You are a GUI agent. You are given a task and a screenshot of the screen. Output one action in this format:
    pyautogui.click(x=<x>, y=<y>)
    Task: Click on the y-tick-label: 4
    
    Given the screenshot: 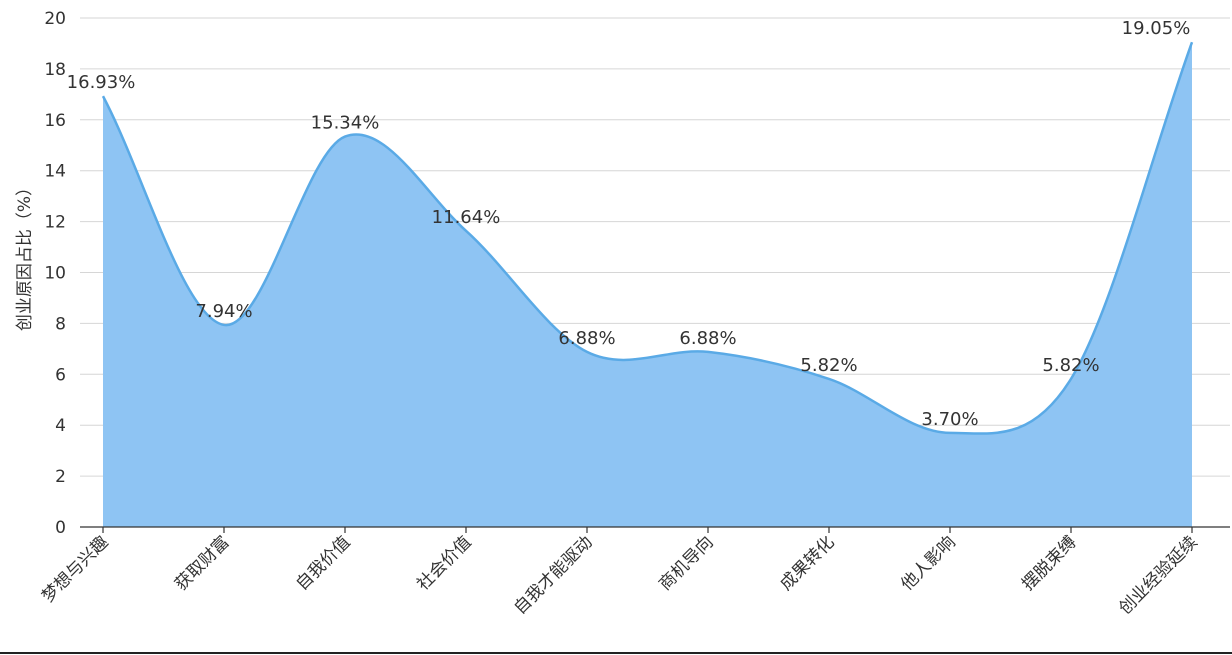 What is the action you would take?
    pyautogui.click(x=60, y=426)
    